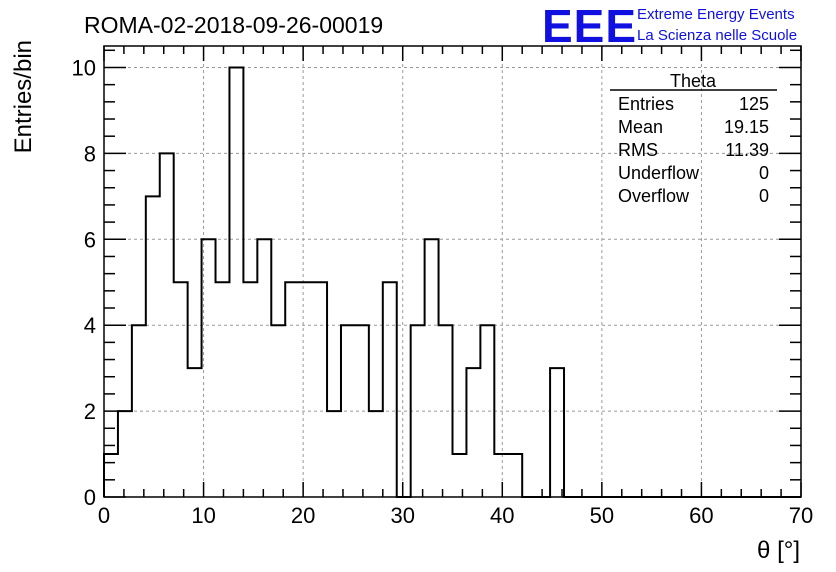 The width and height of the screenshot is (836, 572). Describe the element at coordinates (754, 104) in the screenshot. I see `stats-row-value: 125` at that location.